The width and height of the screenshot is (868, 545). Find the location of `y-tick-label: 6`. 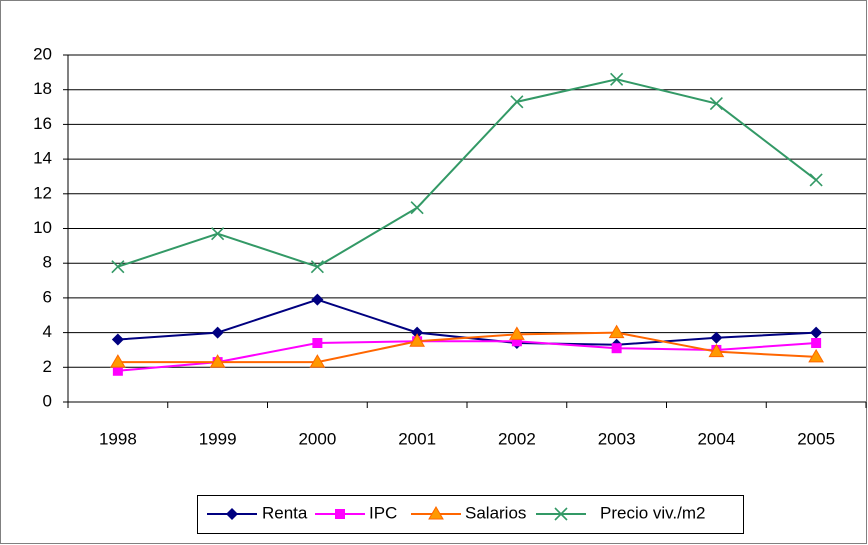

y-tick-label: 6 is located at coordinates (47, 296).